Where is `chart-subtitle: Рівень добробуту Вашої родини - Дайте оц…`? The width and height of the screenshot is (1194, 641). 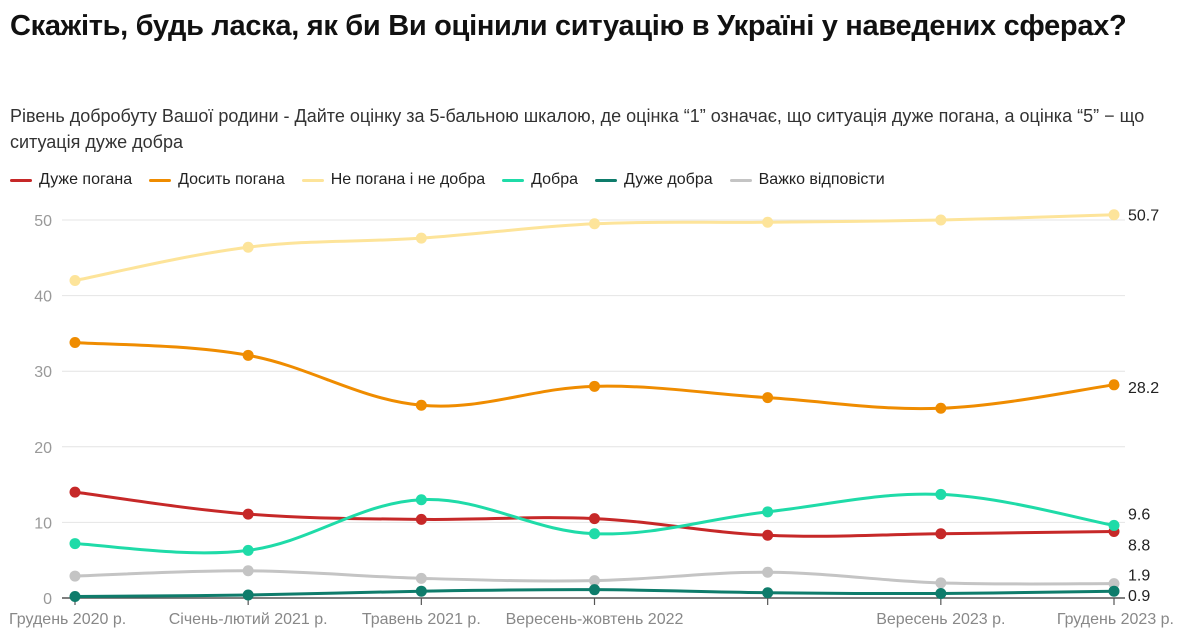 chart-subtitle: Рівень добробуту Вашої родини - Дайте оц… is located at coordinates (577, 129).